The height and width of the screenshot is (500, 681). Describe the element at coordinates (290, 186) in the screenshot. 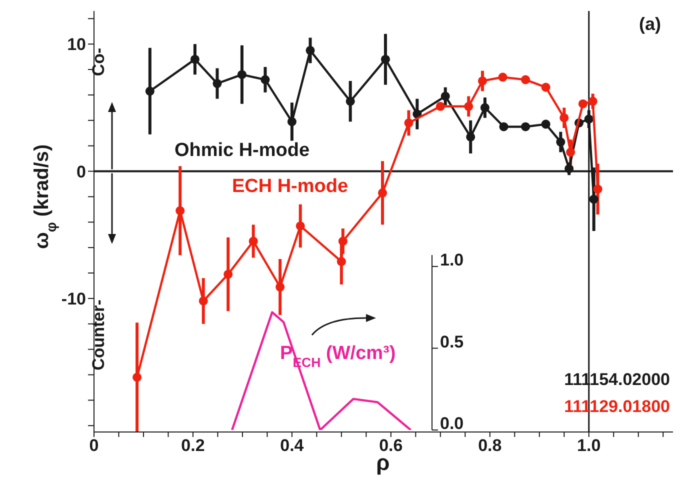

I see `series-label: ECH H-mode` at that location.